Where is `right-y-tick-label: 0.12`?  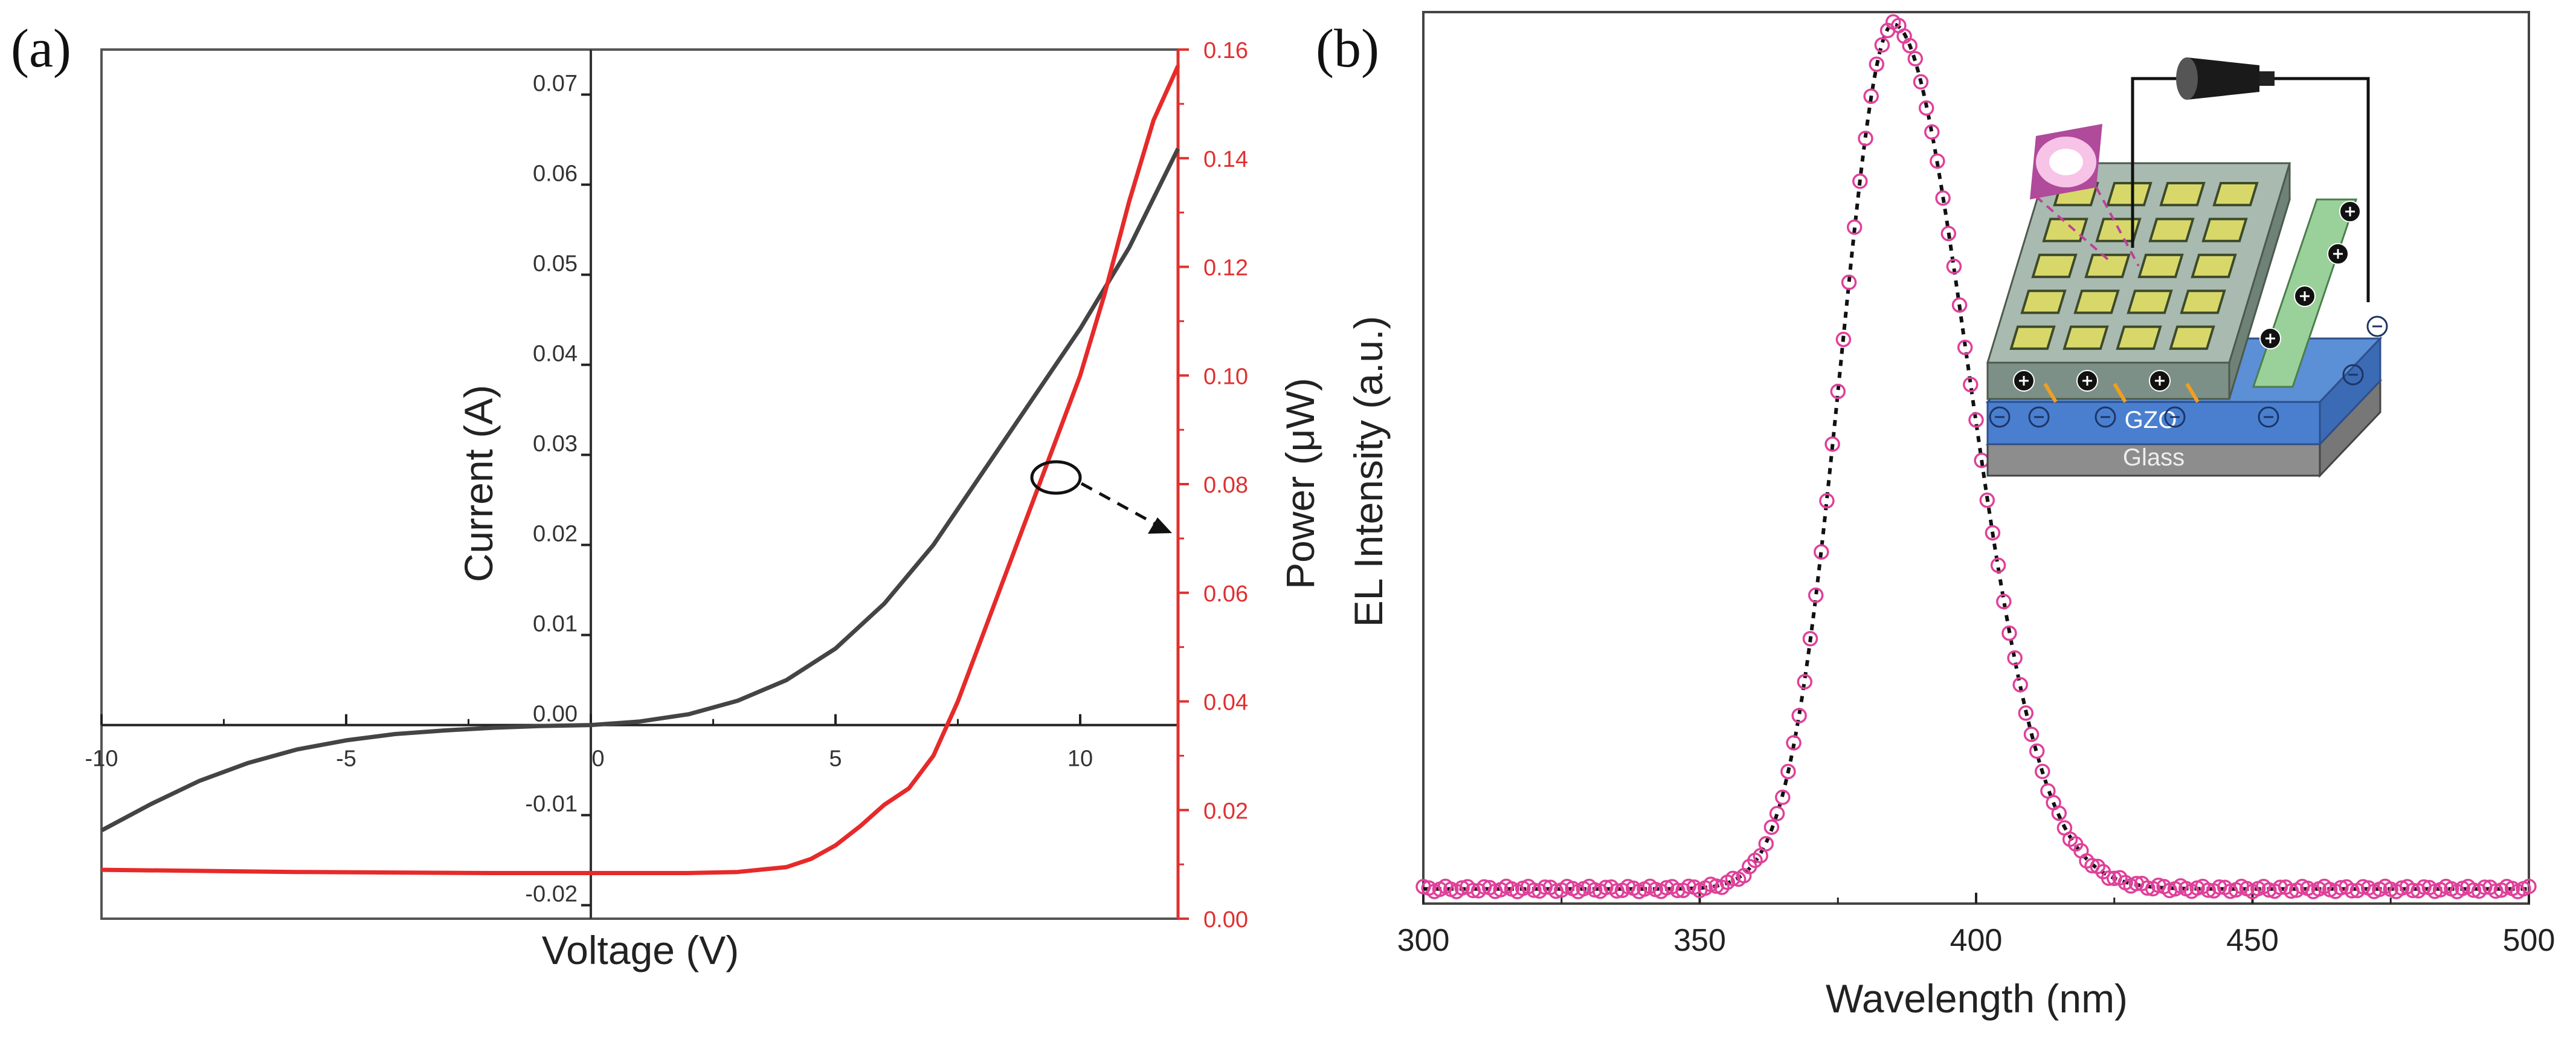
right-y-tick-label: 0.12 is located at coordinates (1225, 268).